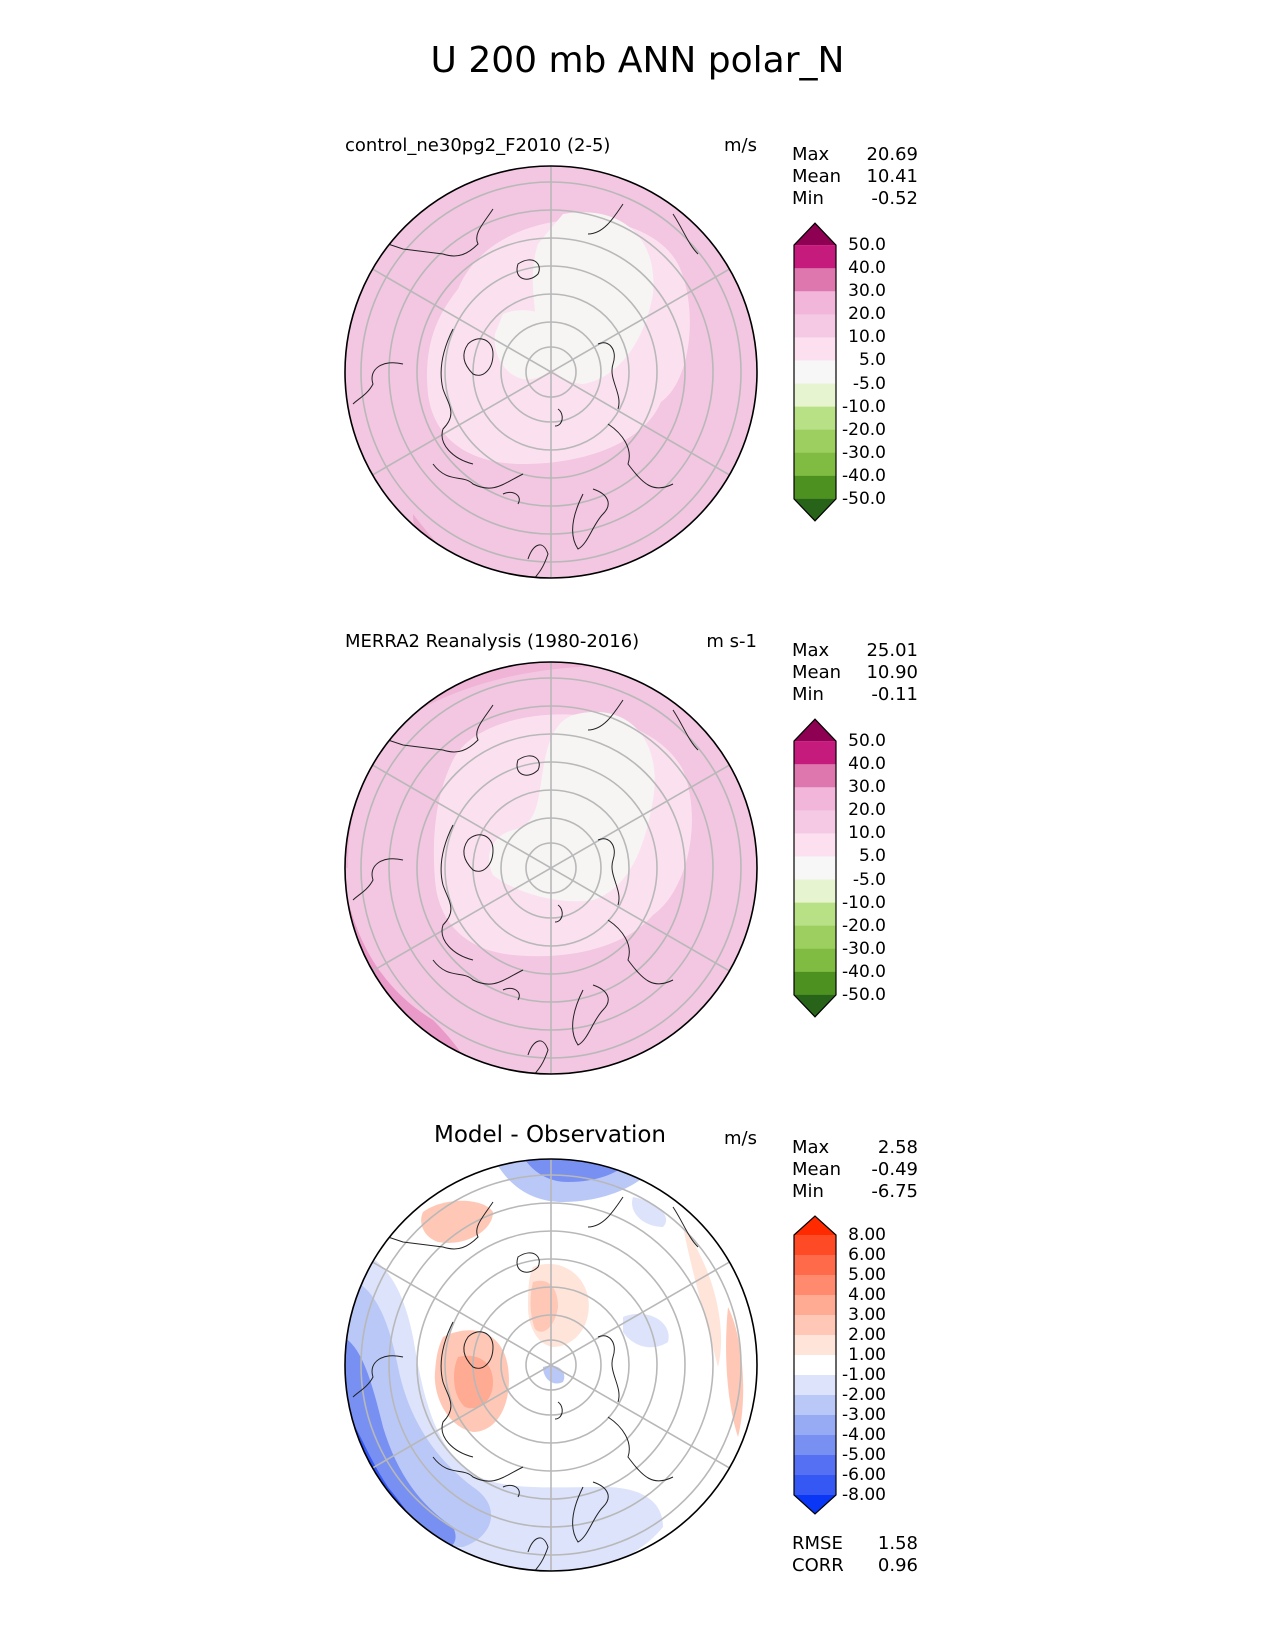 This screenshot has height=1650, width=1275. I want to click on panel-2-polar-map, so click(551, 868).